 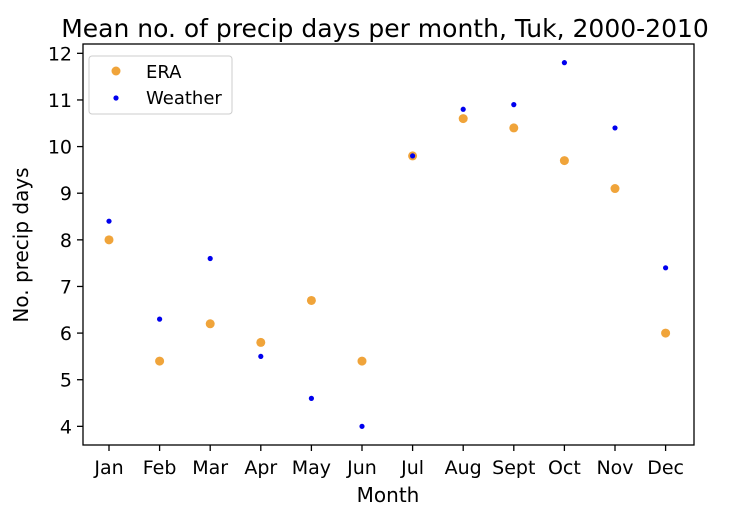 What do you see at coordinates (260, 468) in the screenshot?
I see `x-tick-label: Apr` at bounding box center [260, 468].